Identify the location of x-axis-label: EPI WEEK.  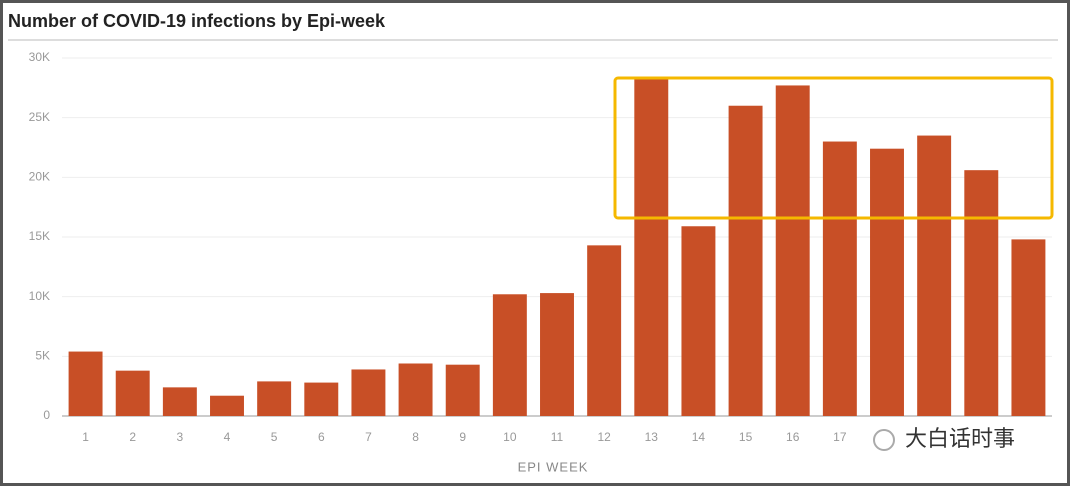
(553, 466).